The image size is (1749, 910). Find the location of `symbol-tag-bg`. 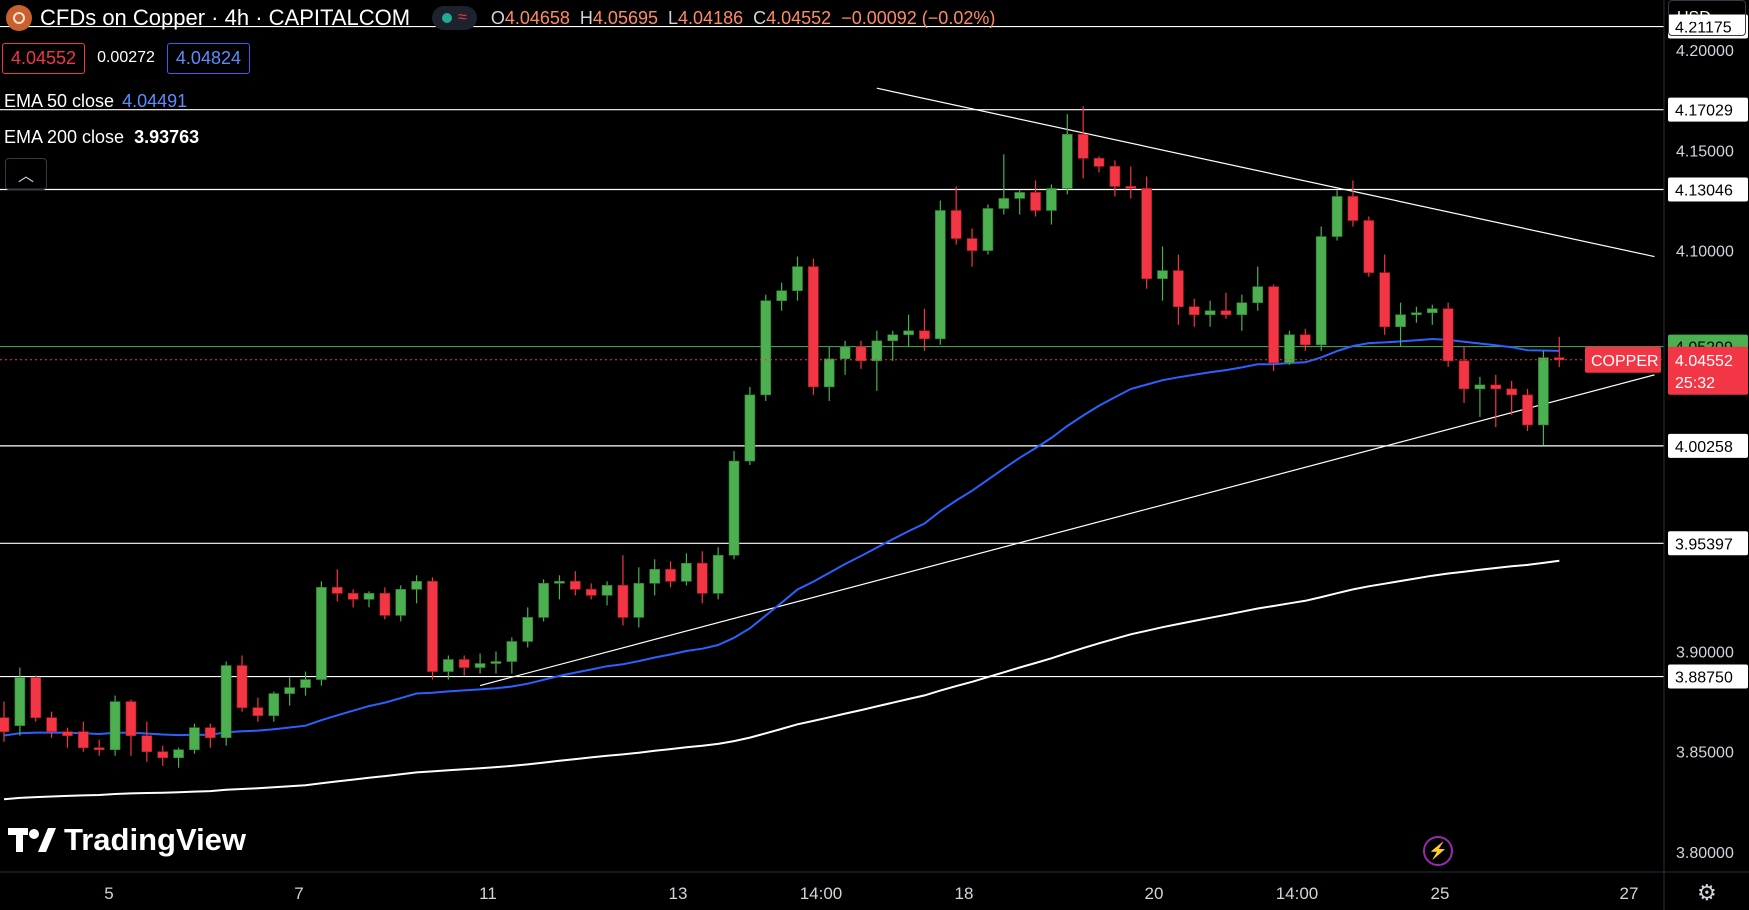

symbol-tag-bg is located at coordinates (1623, 359).